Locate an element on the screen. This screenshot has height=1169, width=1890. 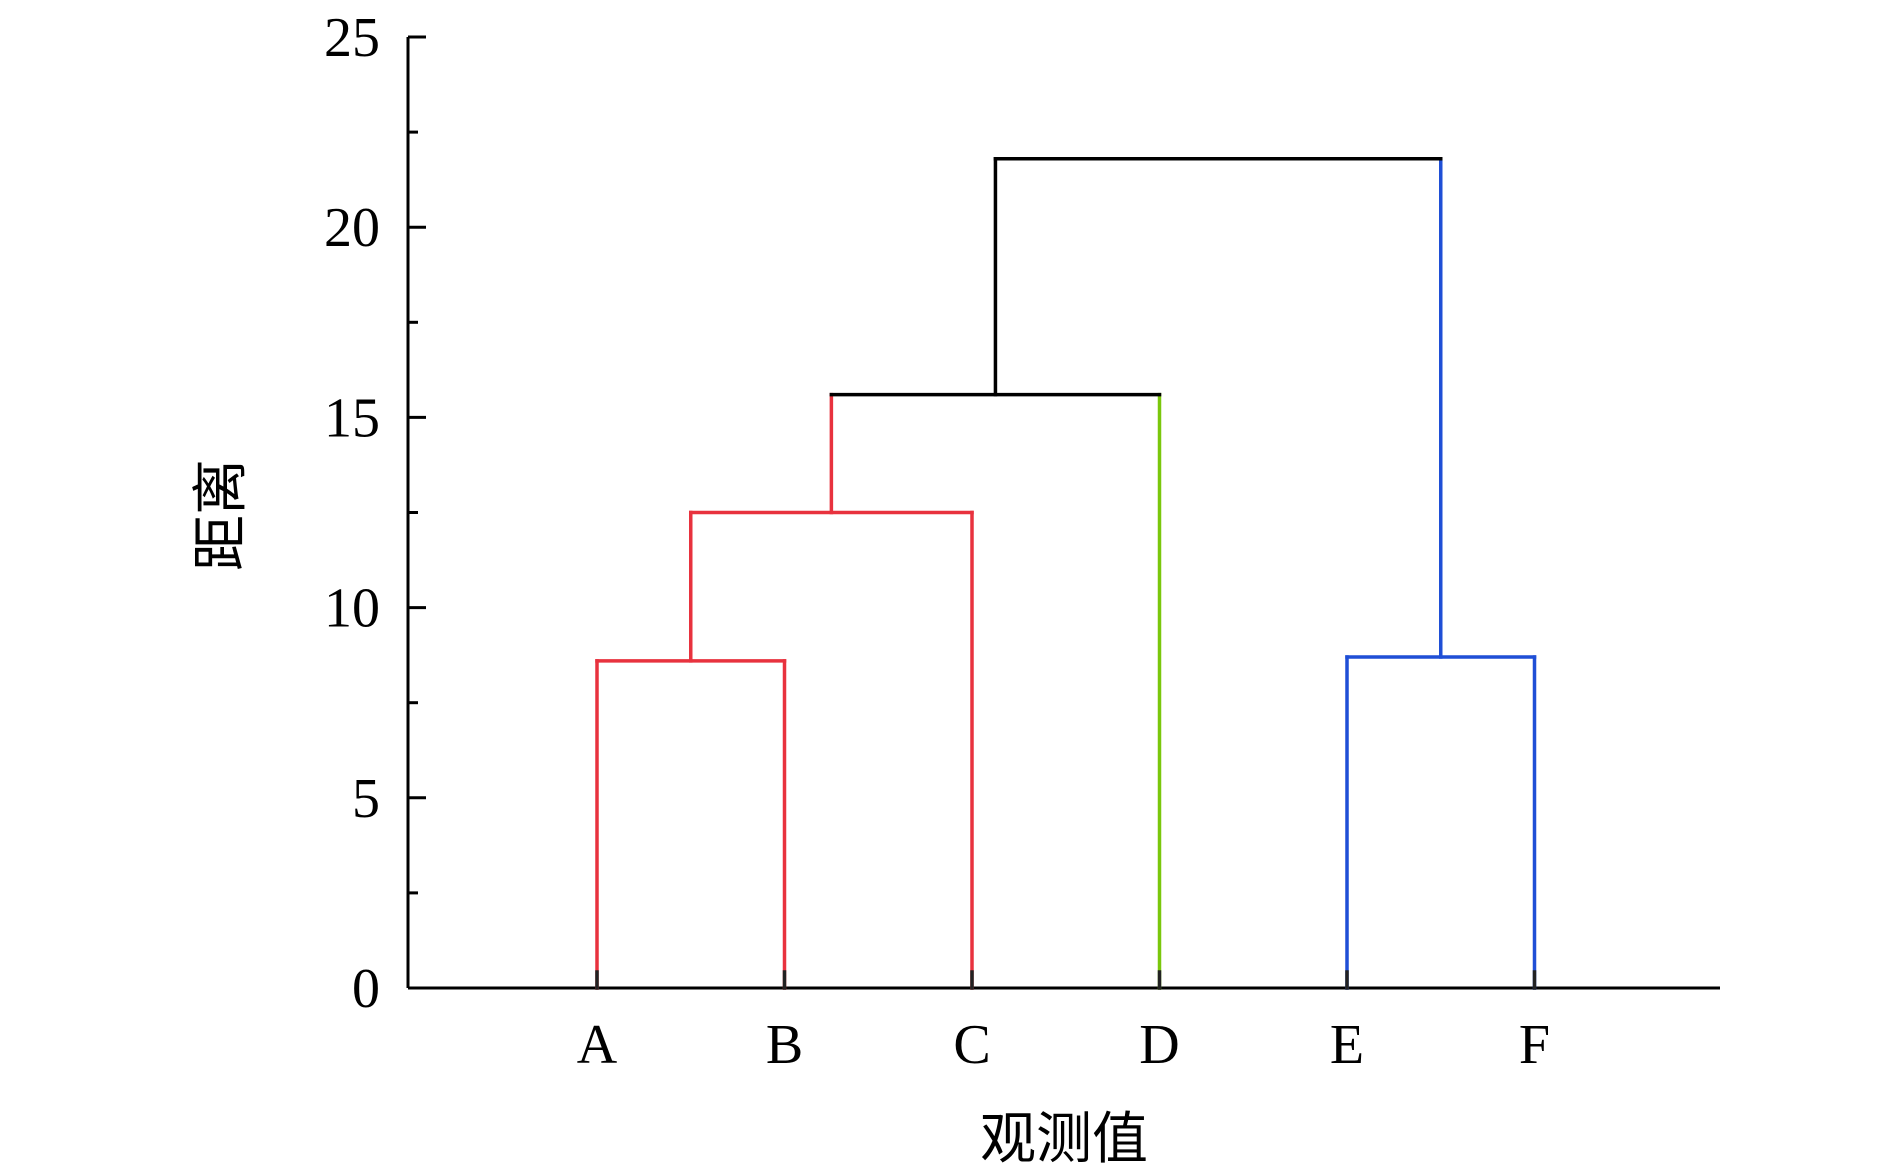
x-axis-title: 观测值 is located at coordinates (1064, 1138).